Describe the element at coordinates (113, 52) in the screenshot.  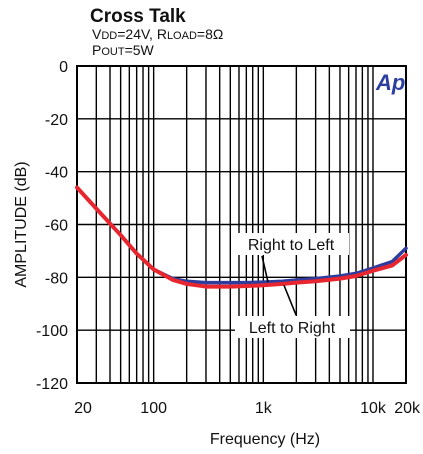
I see `condition-segment: OUT` at that location.